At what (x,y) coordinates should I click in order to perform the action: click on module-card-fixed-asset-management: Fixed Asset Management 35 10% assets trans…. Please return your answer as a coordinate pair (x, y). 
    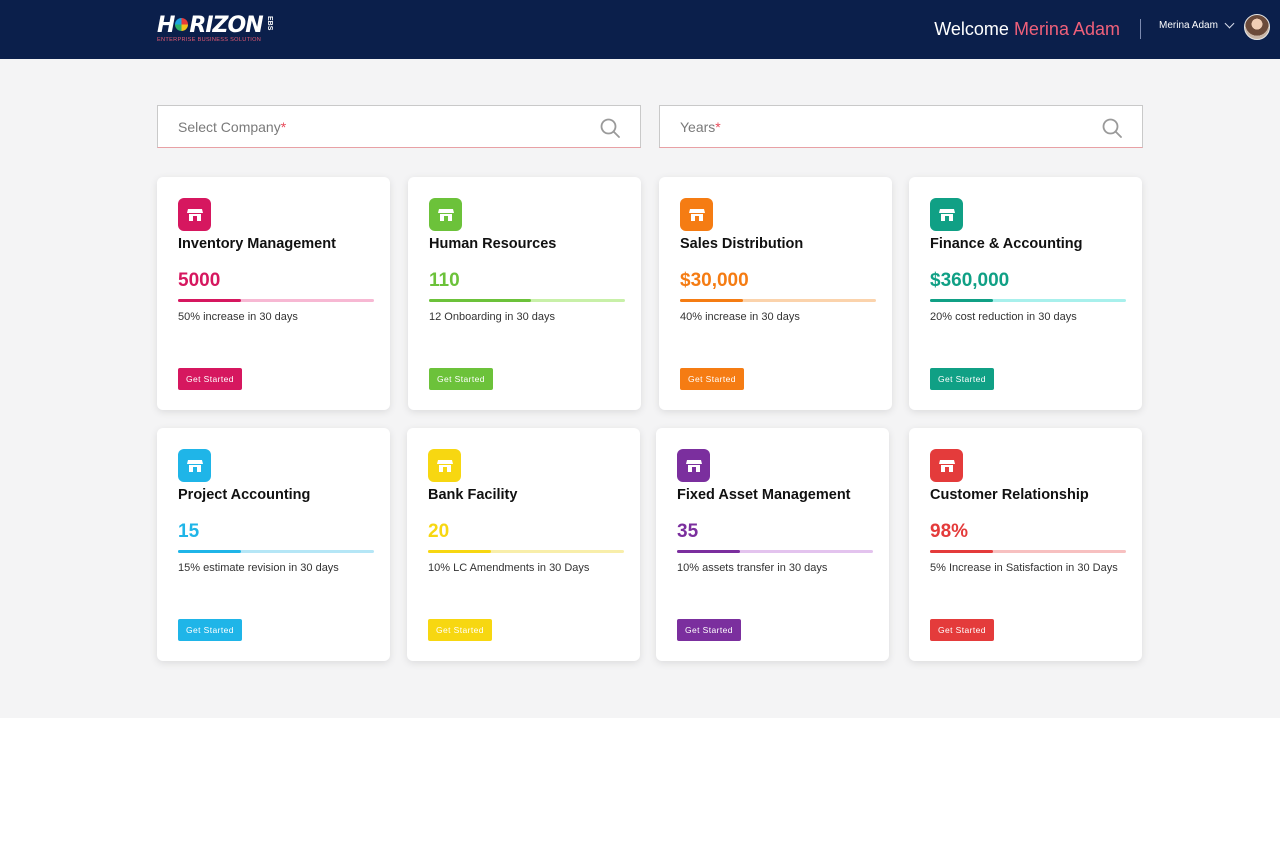
    Looking at the image, I should click on (772, 544).